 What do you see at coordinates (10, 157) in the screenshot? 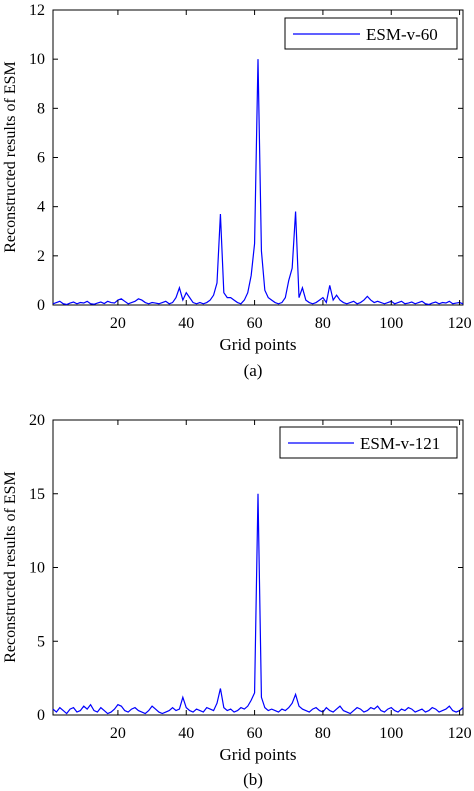
I see `y-axis-label-a: Reconstructed results of ESM` at bounding box center [10, 157].